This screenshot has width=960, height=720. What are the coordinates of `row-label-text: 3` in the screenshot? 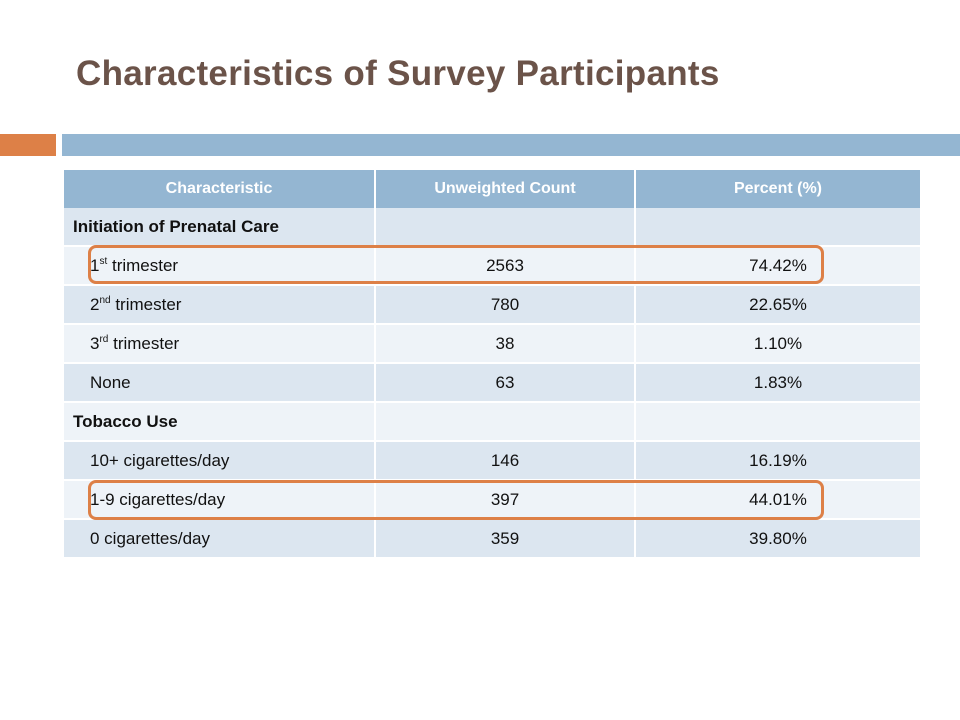 It's located at (95, 343).